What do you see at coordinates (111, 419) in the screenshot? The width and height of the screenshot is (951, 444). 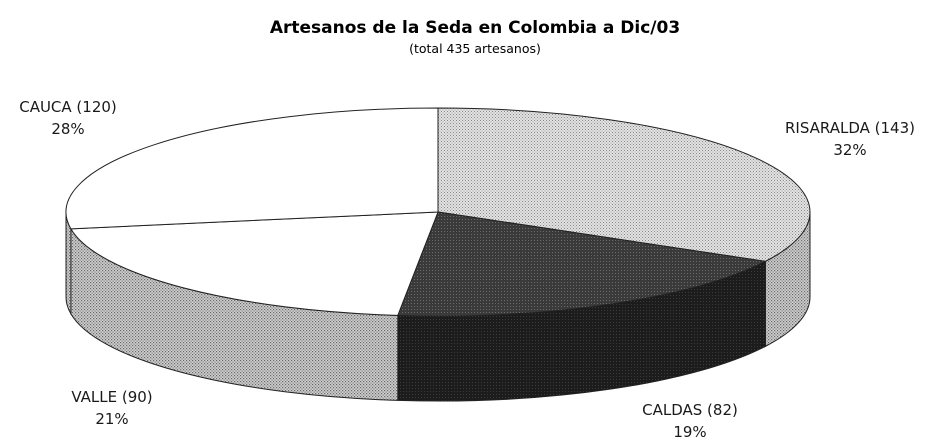 I see `slice-percent-2: 21%` at bounding box center [111, 419].